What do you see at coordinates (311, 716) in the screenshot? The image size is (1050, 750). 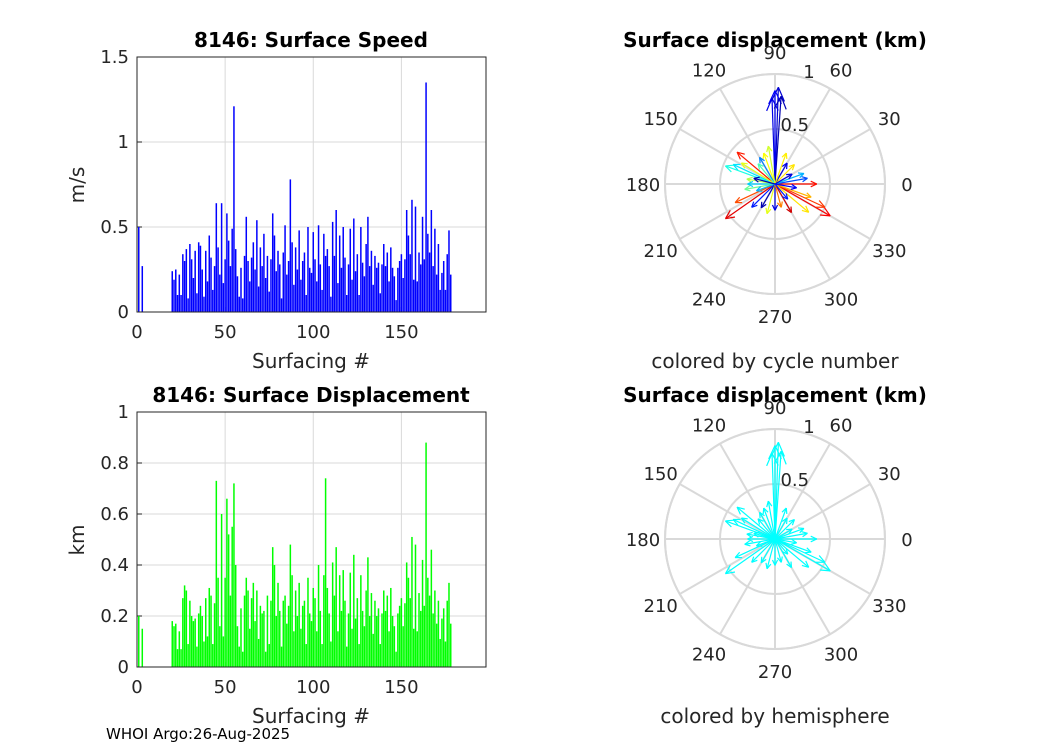 I see `displacement-x-axis-label: Surfacing #` at bounding box center [311, 716].